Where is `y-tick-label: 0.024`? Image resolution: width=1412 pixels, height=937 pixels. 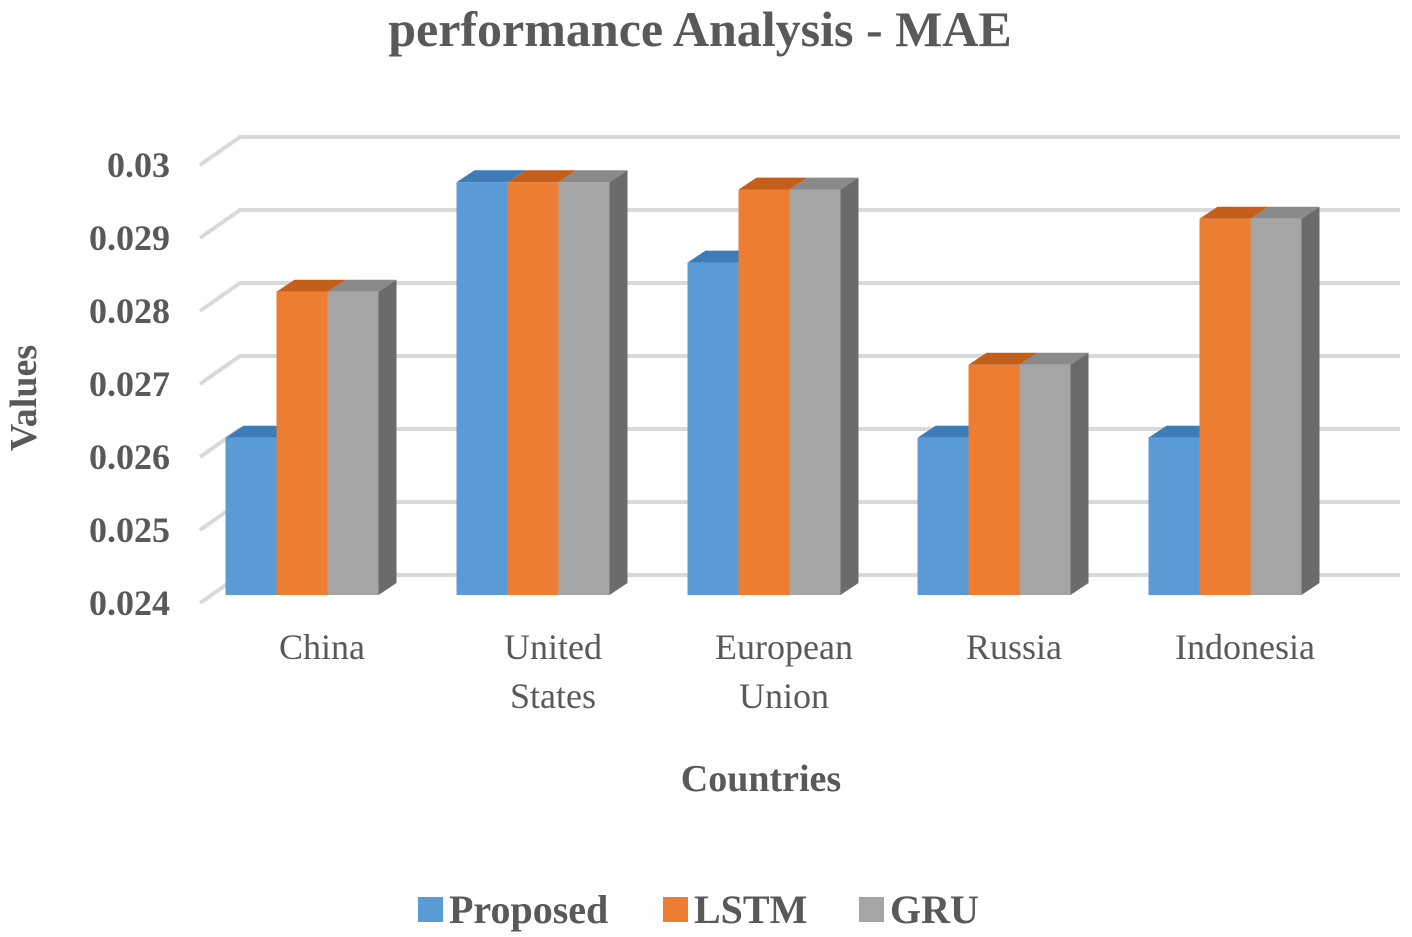 y-tick-label: 0.024 is located at coordinates (129, 603).